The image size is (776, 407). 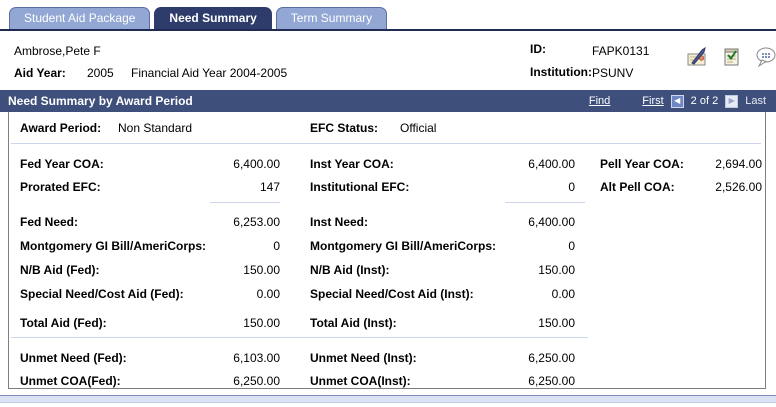 I want to click on fed-need-value: 6,253.00, so click(x=256, y=222).